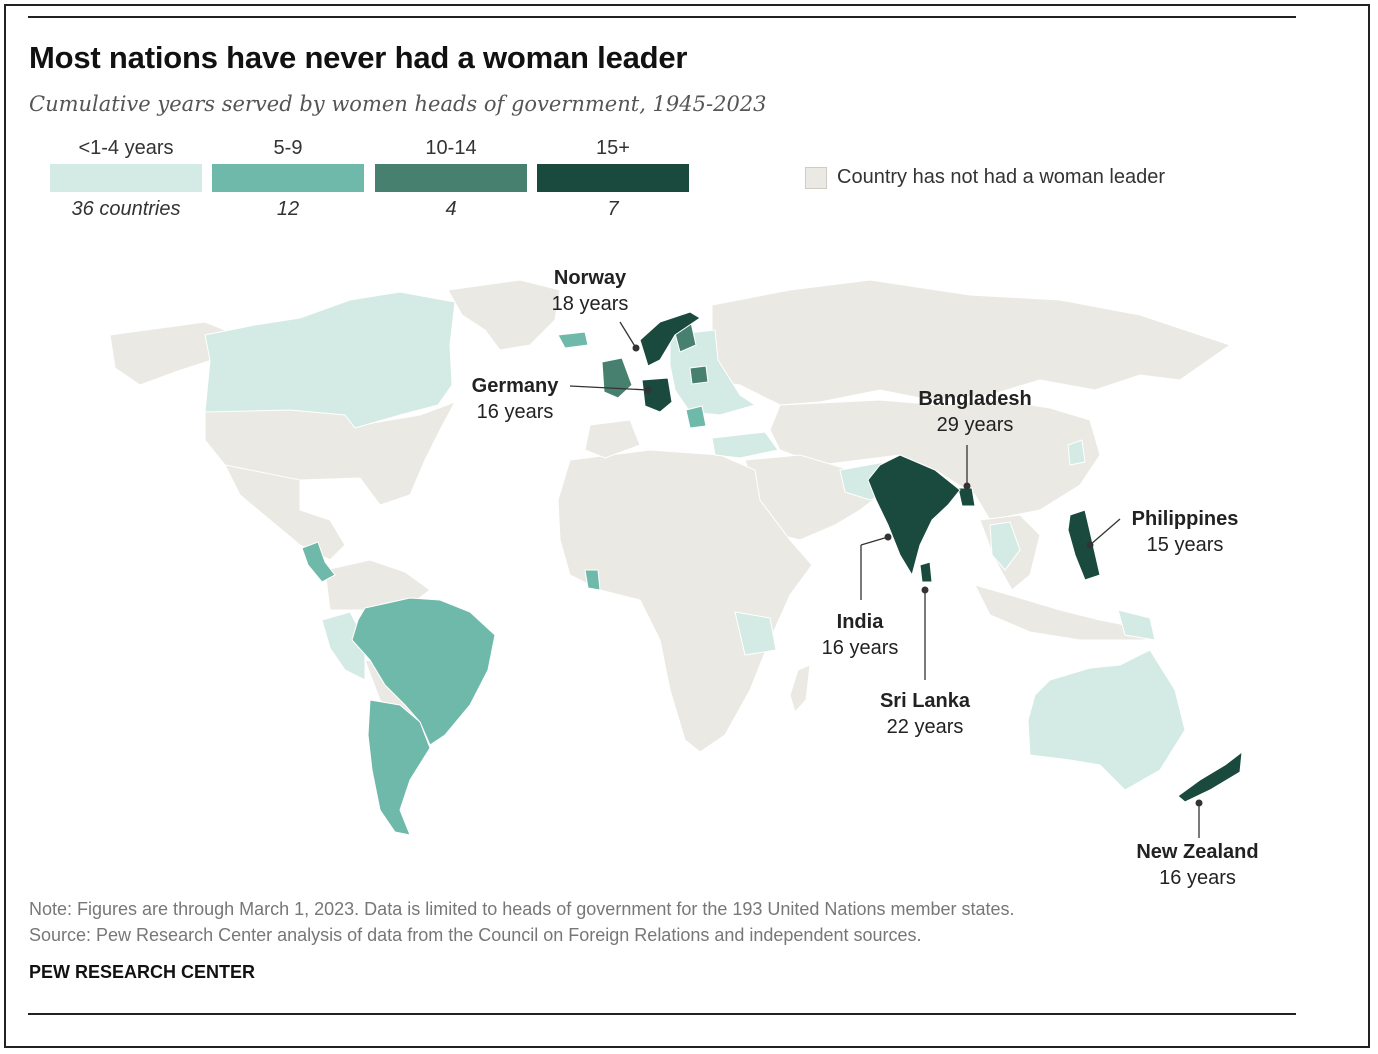  I want to click on bangladesh-dot, so click(967, 486).